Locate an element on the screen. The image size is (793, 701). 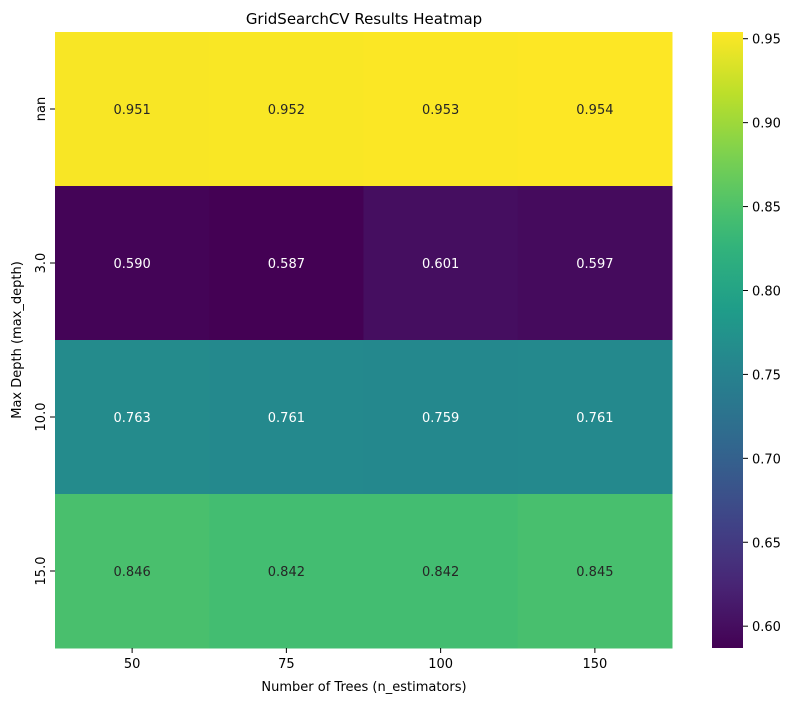
colorbar-tick-label: 0.65 is located at coordinates (766, 543).